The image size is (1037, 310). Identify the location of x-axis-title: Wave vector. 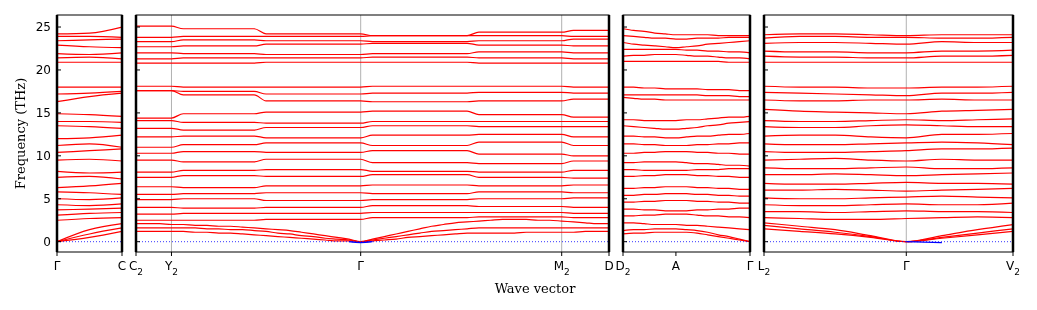
(535, 288).